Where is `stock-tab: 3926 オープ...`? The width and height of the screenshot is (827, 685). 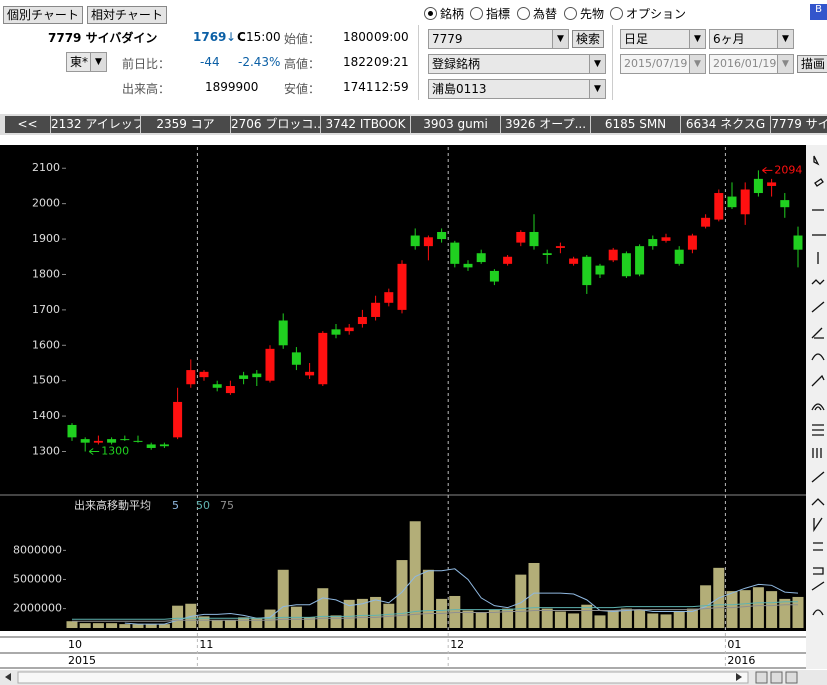 stock-tab: 3926 オープ... is located at coordinates (546, 124).